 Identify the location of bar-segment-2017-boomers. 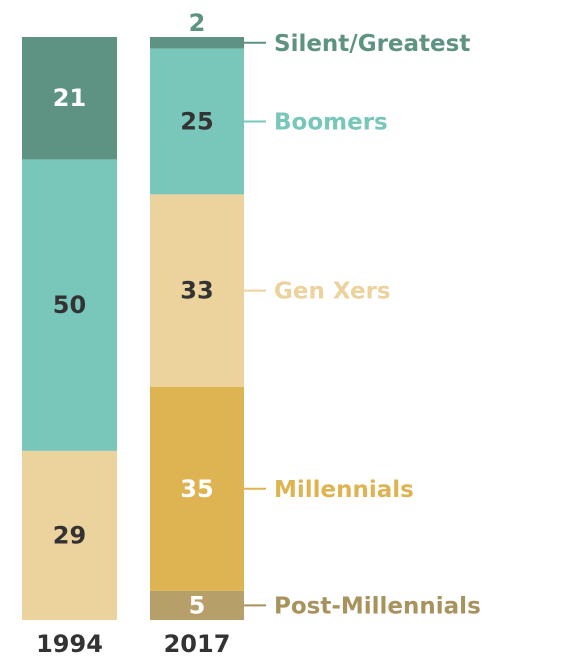
(197, 121).